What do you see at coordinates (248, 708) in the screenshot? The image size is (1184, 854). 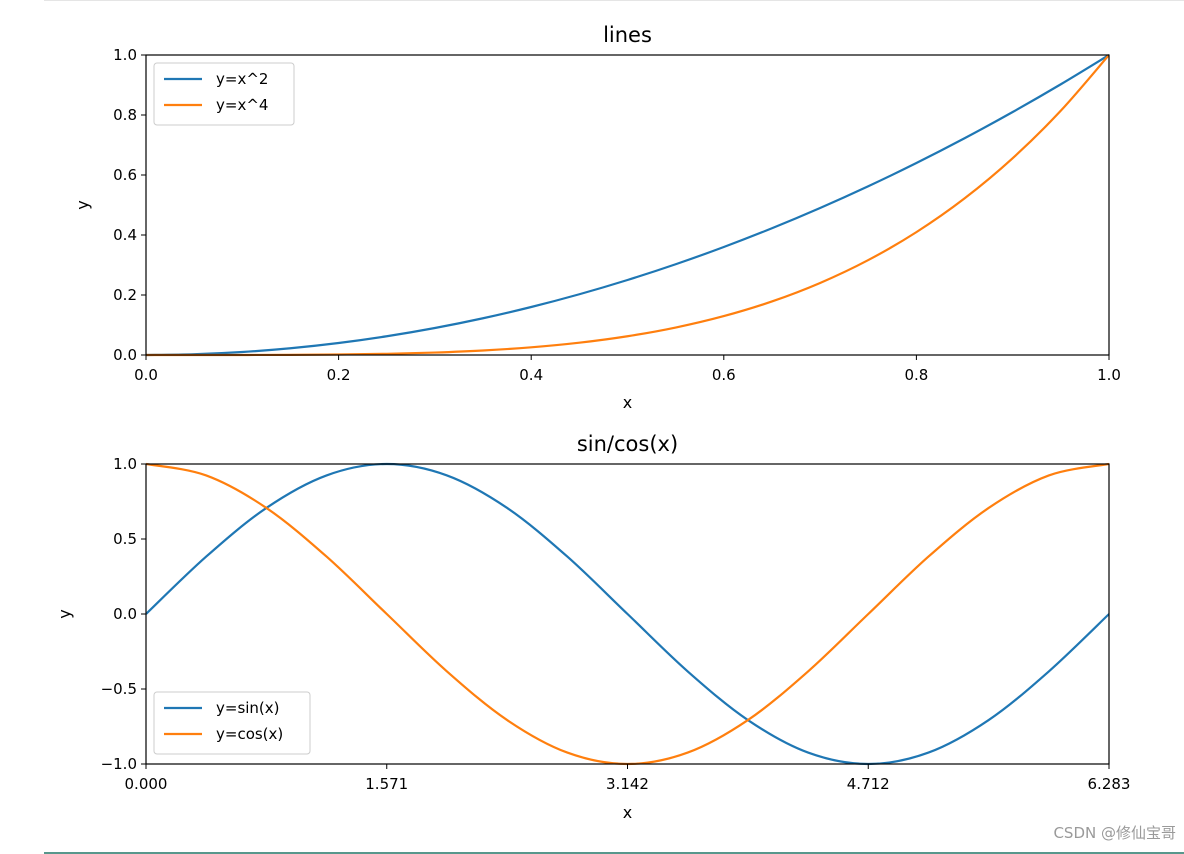 I see `legend-label-1: y=sin(x)` at bounding box center [248, 708].